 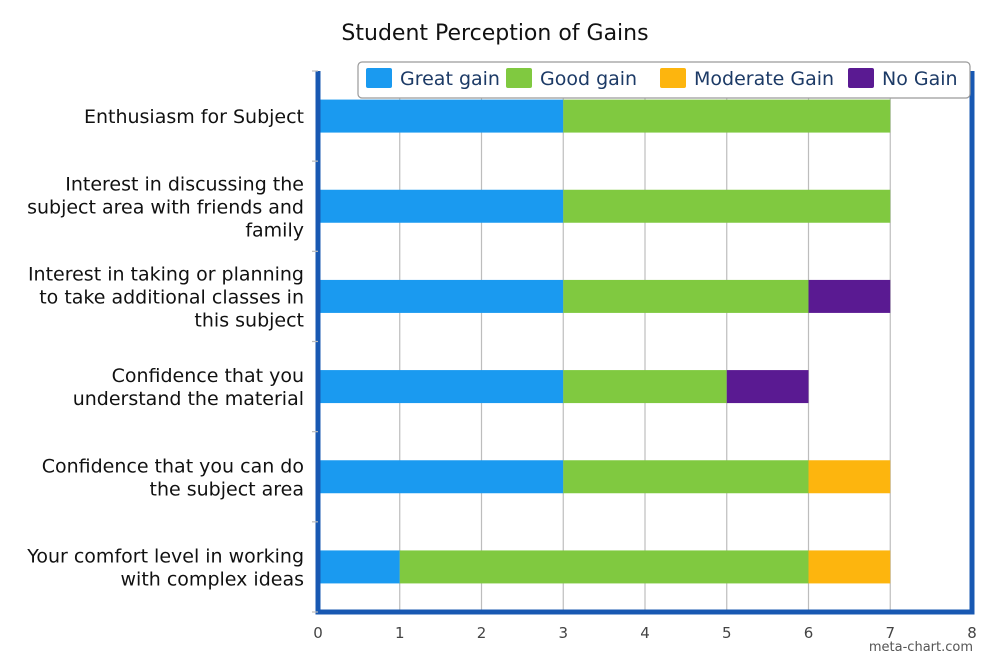 I want to click on category-label-line: Interest in taking or planning, so click(x=166, y=274).